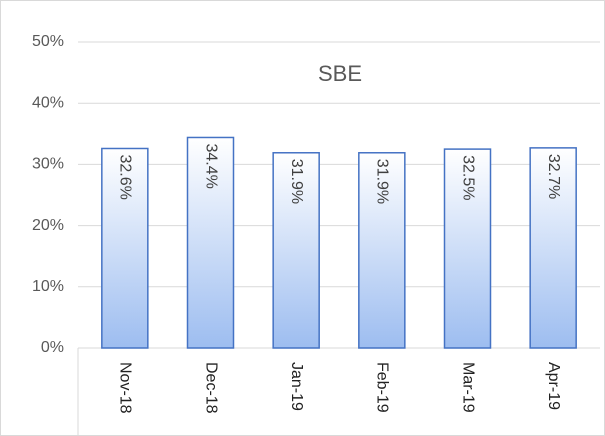 Image resolution: width=605 pixels, height=436 pixels. What do you see at coordinates (553, 386) in the screenshot?
I see `x-tick-label: Apr-19` at bounding box center [553, 386].